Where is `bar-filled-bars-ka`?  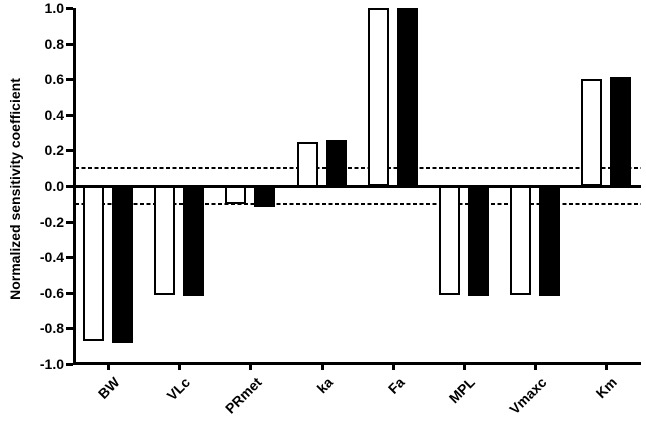
bar-filled-bars-ka is located at coordinates (336, 163).